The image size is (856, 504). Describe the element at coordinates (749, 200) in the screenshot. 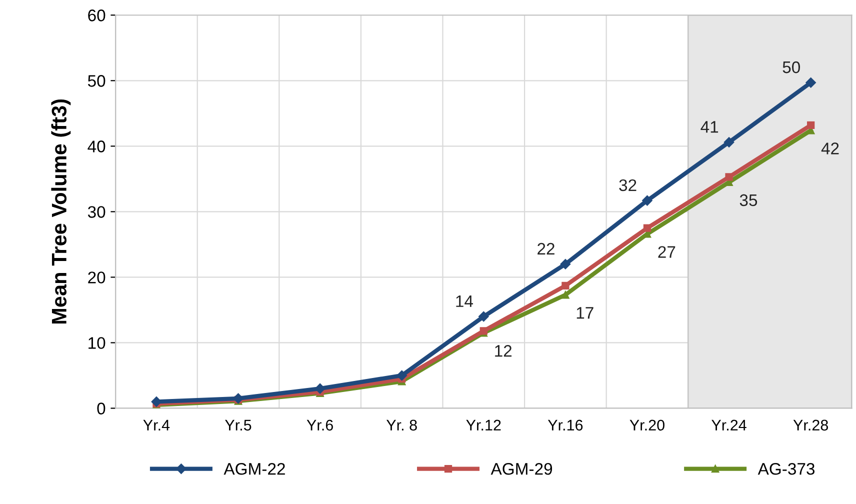

I see `data-label: 35` at that location.